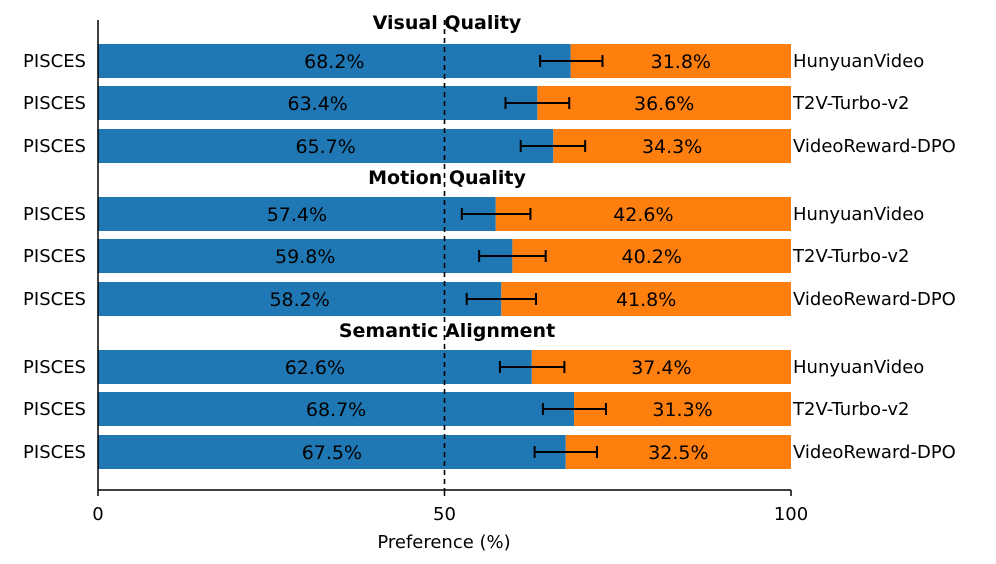 Image resolution: width=996 pixels, height=564 pixels. I want to click on bar-value-right: 37.4%, so click(661, 368).